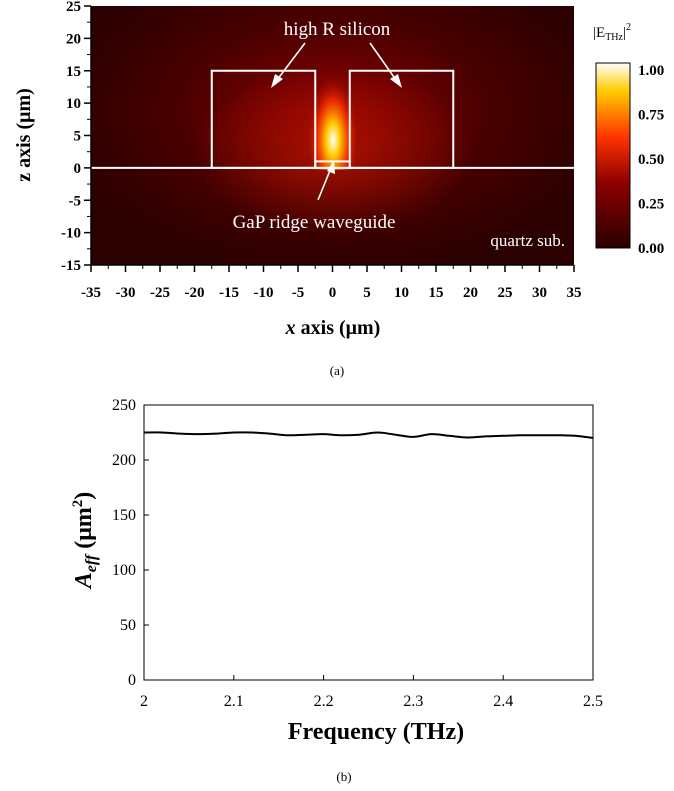  Describe the element at coordinates (124, 460) in the screenshot. I see `aeff-y-tick-label: 200` at that location.